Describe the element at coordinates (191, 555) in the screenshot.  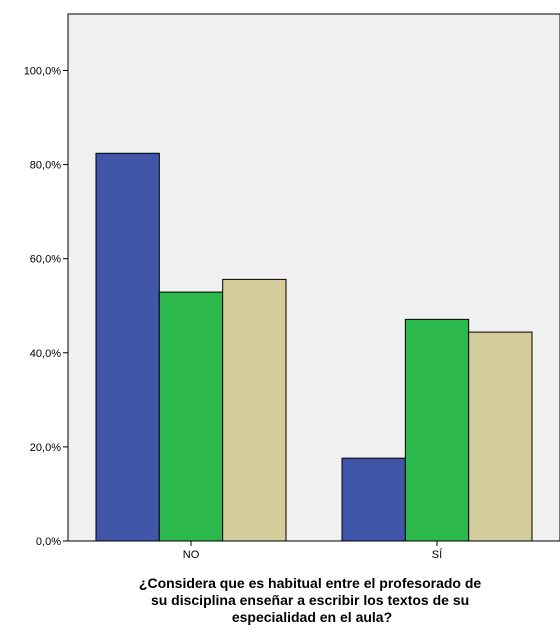
I see `x-tick-label: NO` at that location.